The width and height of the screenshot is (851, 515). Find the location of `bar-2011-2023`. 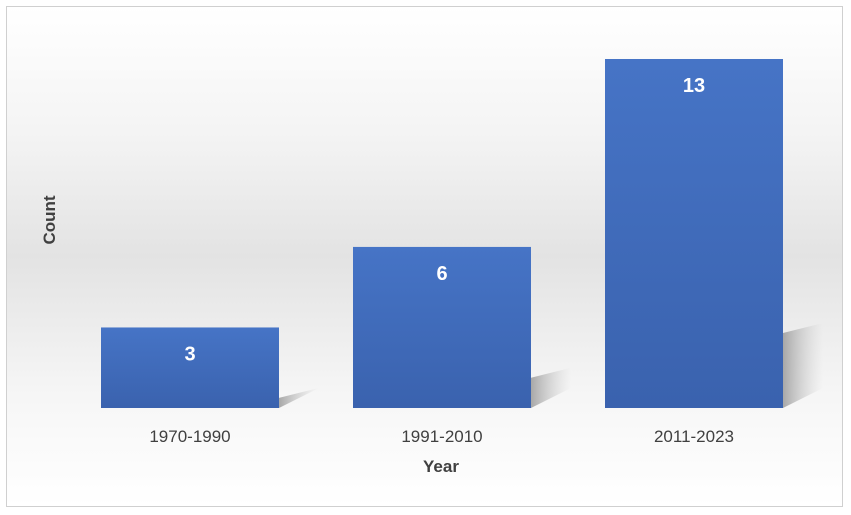

bar-2011-2023 is located at coordinates (694, 233).